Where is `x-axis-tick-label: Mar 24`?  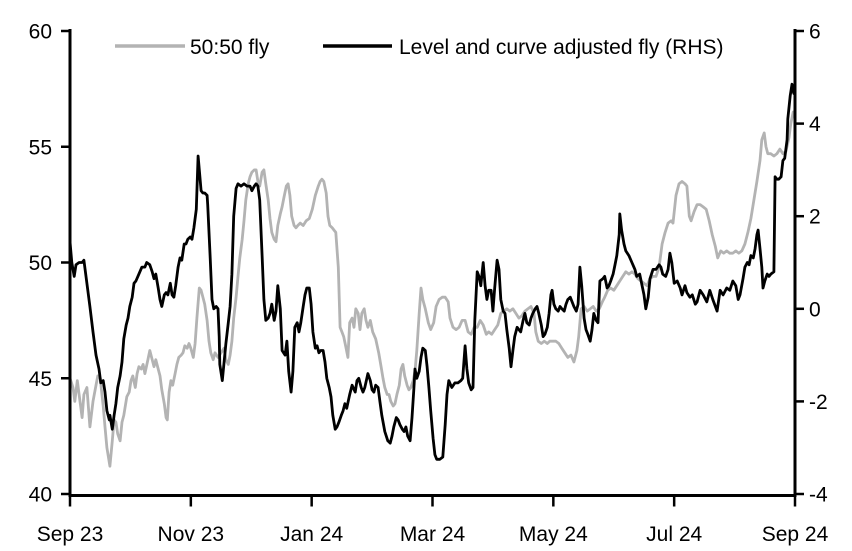 x-axis-tick-label: Mar 24 is located at coordinates (433, 534).